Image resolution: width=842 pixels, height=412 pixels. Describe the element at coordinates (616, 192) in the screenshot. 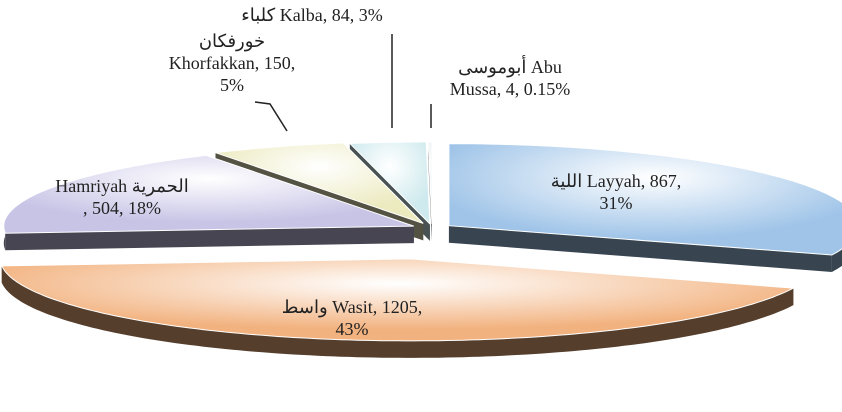

I see `data-label: اللية Layyah, 867, 31%` at that location.